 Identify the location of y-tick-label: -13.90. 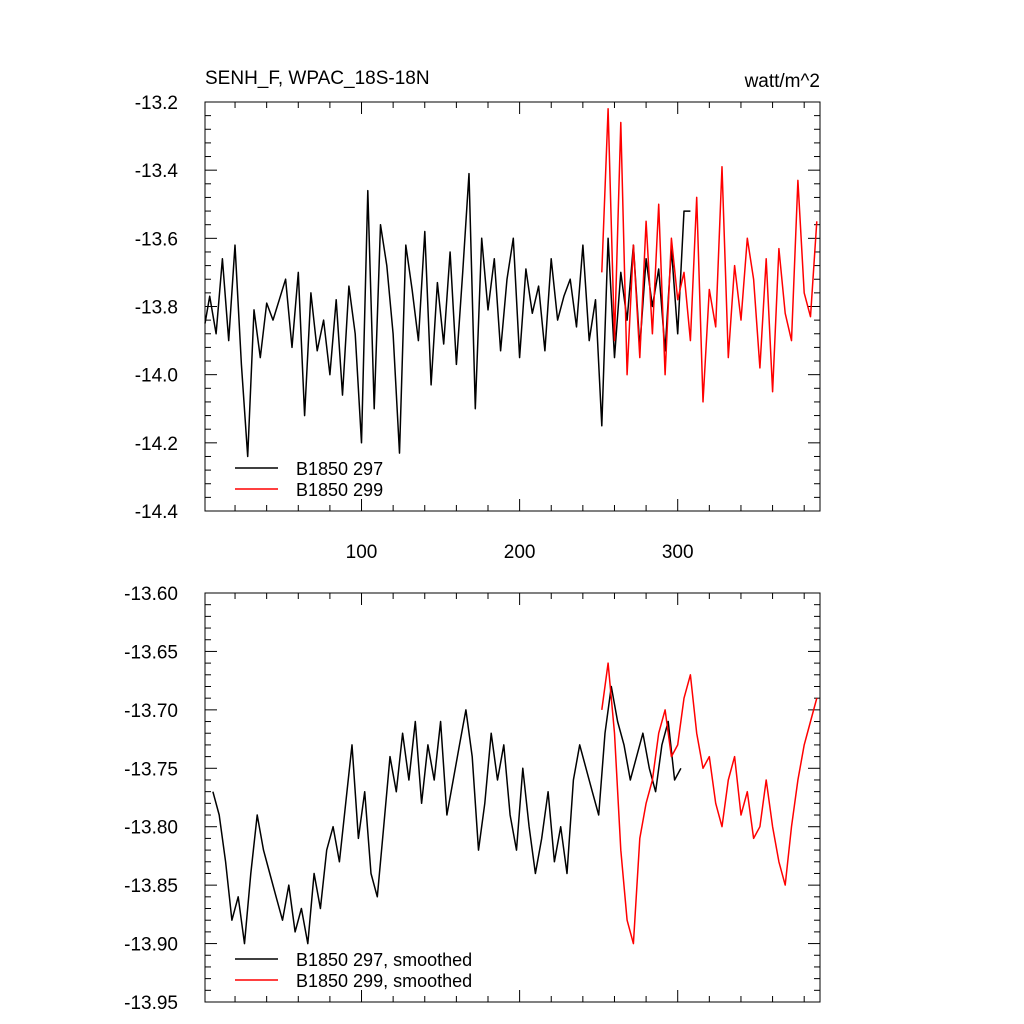
(151, 945).